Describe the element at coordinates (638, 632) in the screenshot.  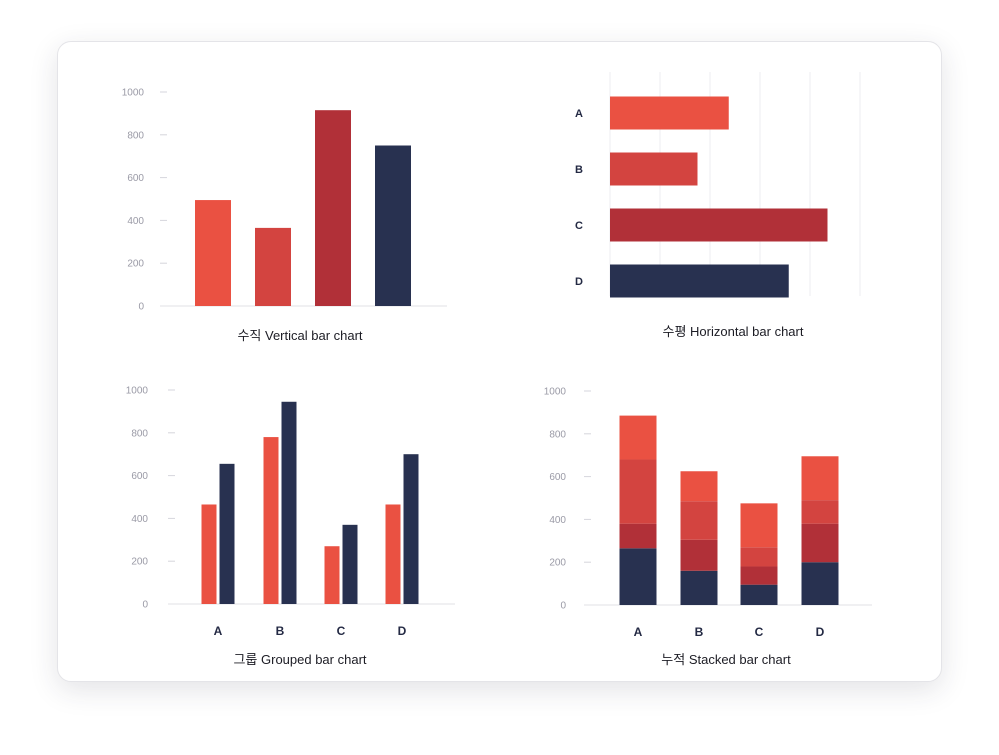
I see `stacked-category-label-0: A` at that location.